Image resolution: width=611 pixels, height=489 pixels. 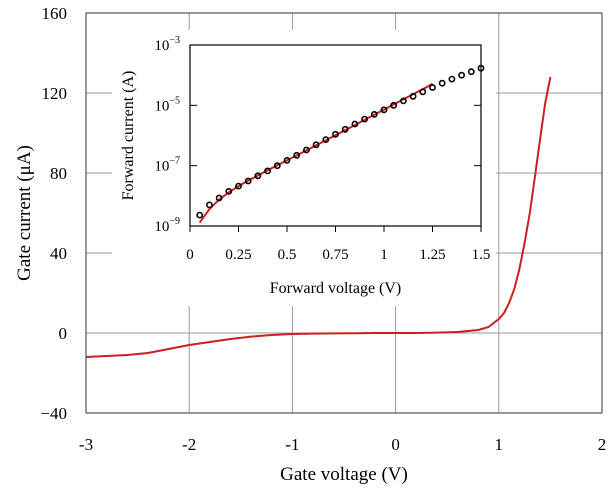 I want to click on main-x-tick-label: -2, so click(x=189, y=444).